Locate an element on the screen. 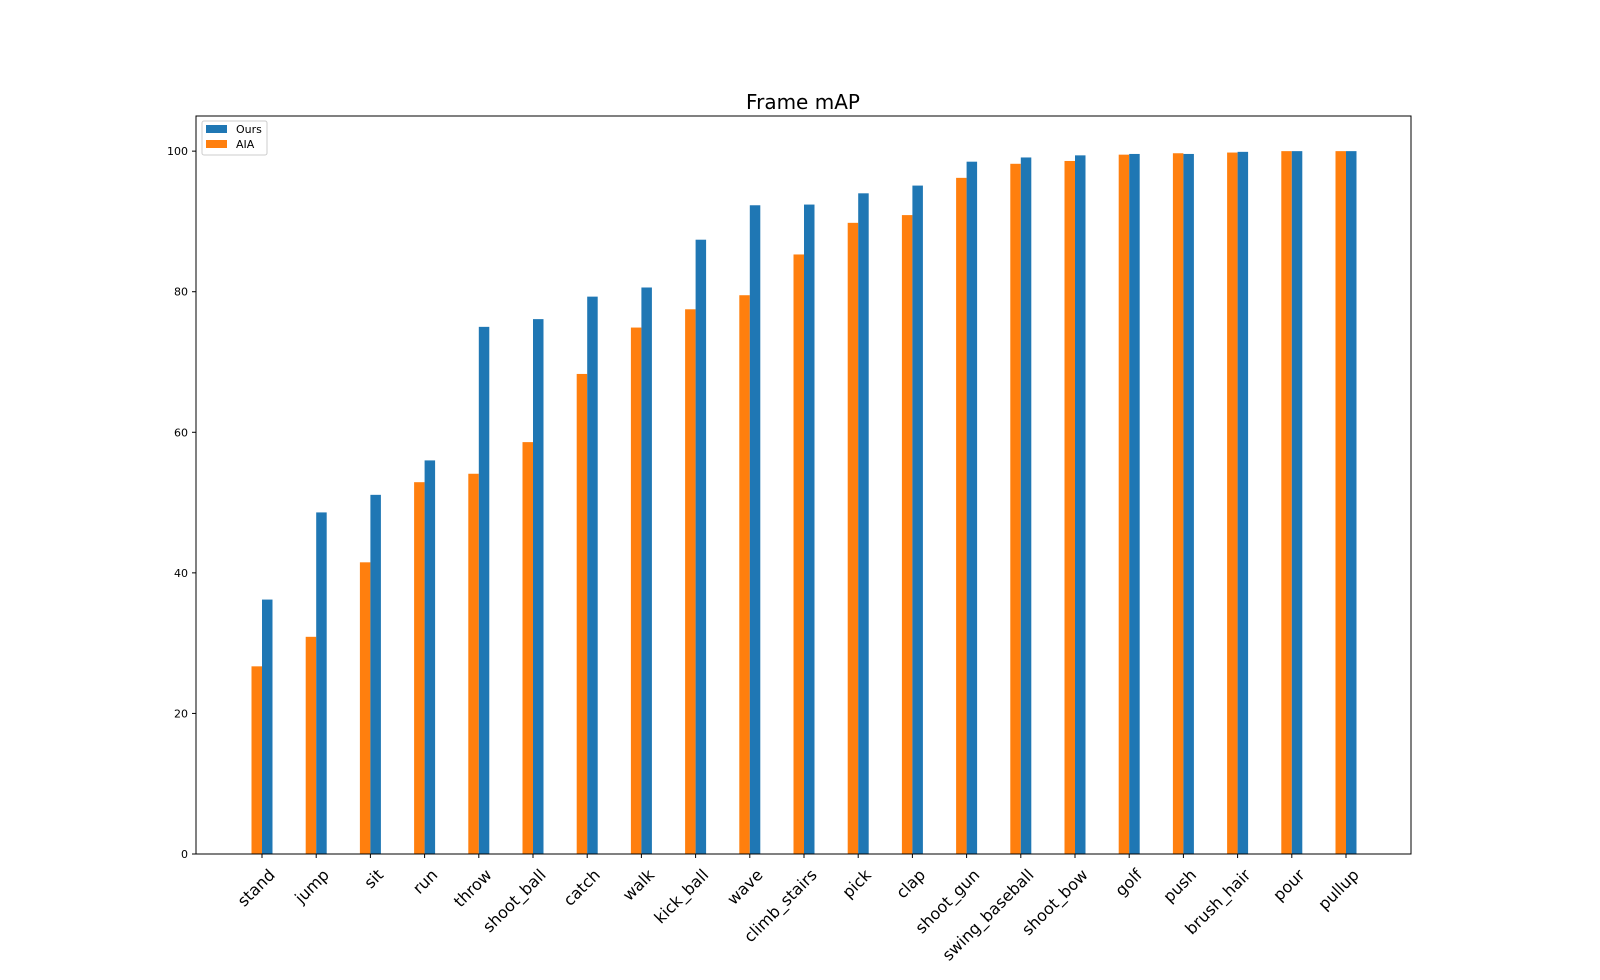  bar-aia-clap is located at coordinates (907, 535).